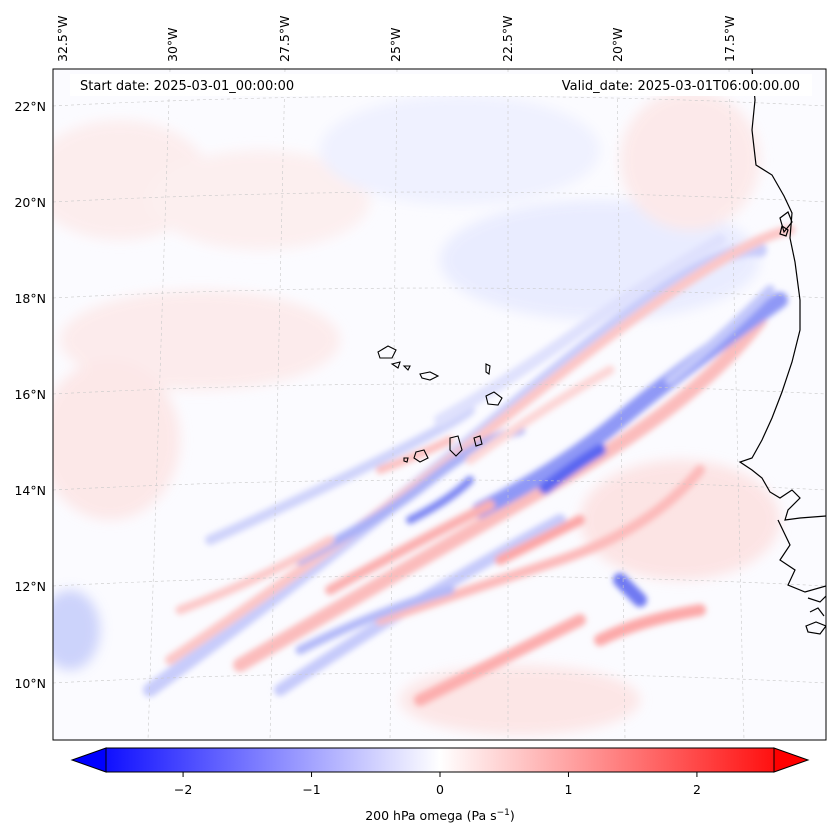 The width and height of the screenshot is (837, 839). What do you see at coordinates (183, 789) in the screenshot?
I see `colorbar-tick-label: −2` at bounding box center [183, 789].